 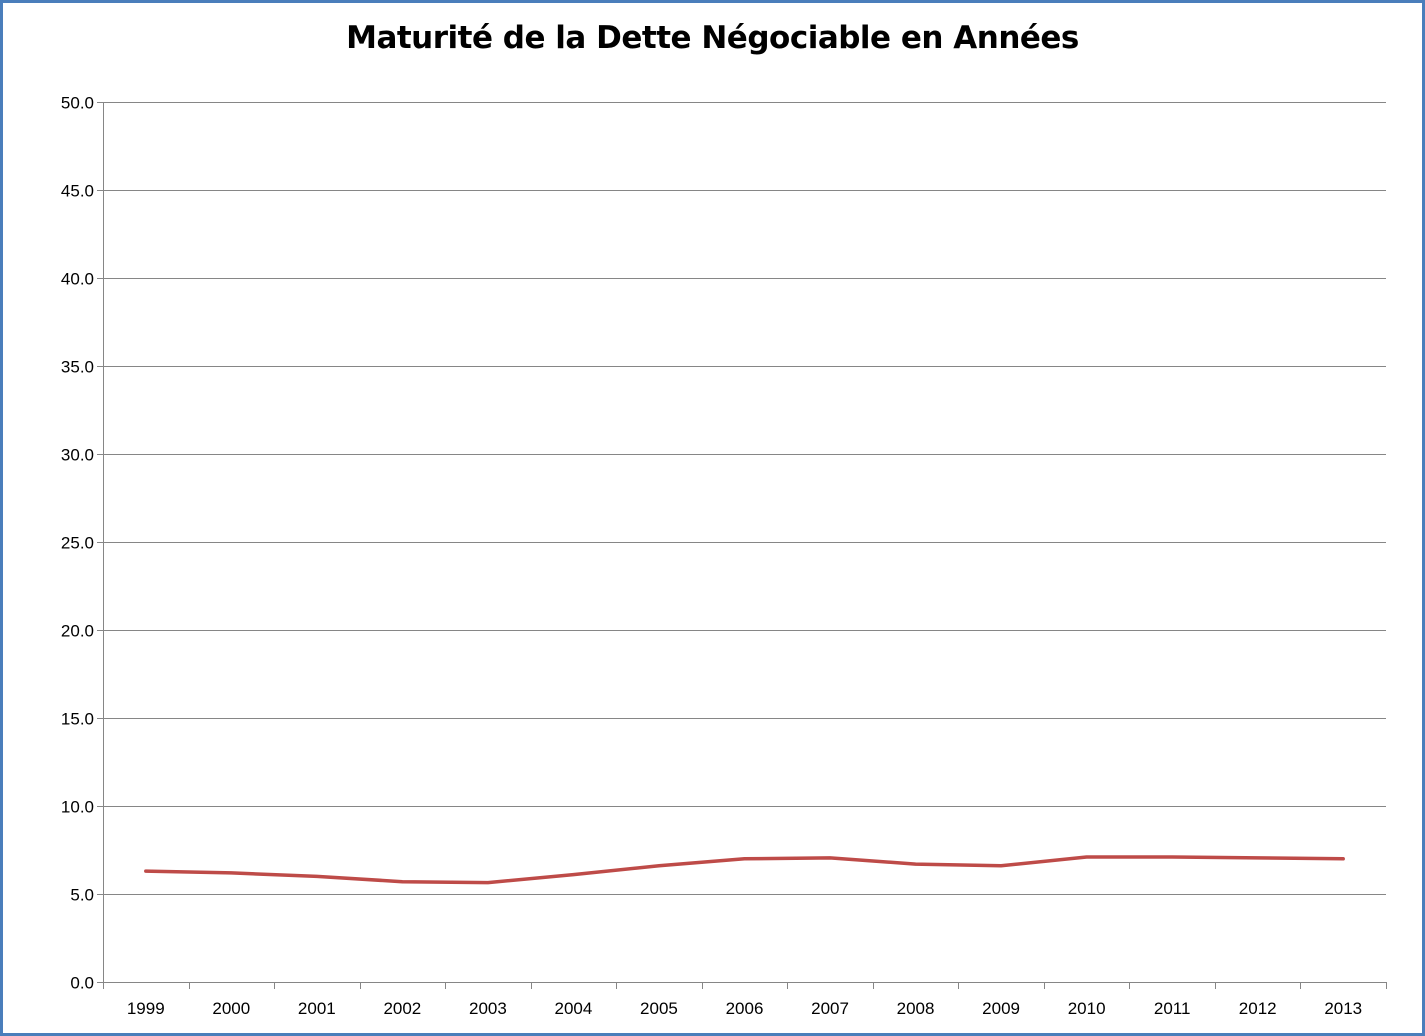 What do you see at coordinates (231, 1008) in the screenshot?
I see `x-tick-label: 2000` at bounding box center [231, 1008].